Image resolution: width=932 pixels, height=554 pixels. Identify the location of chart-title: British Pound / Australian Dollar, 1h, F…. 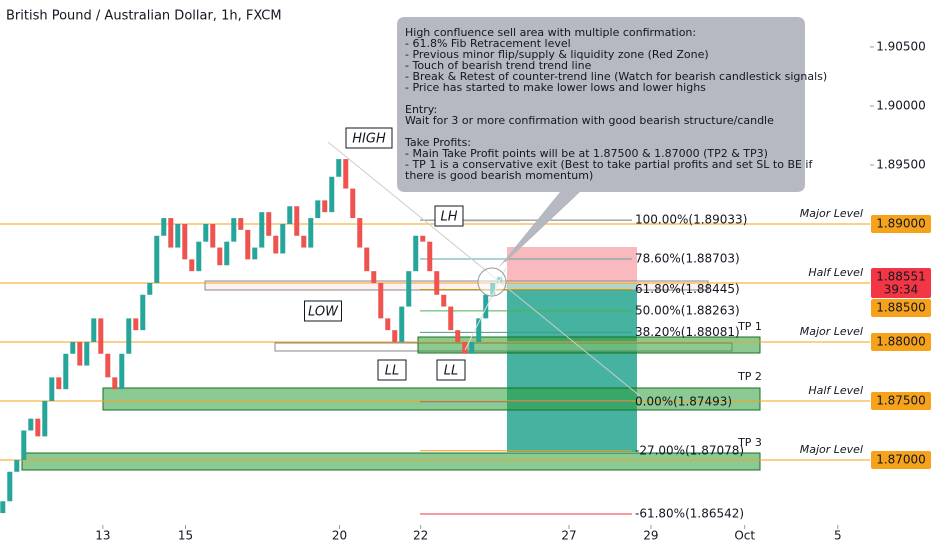
(144, 16).